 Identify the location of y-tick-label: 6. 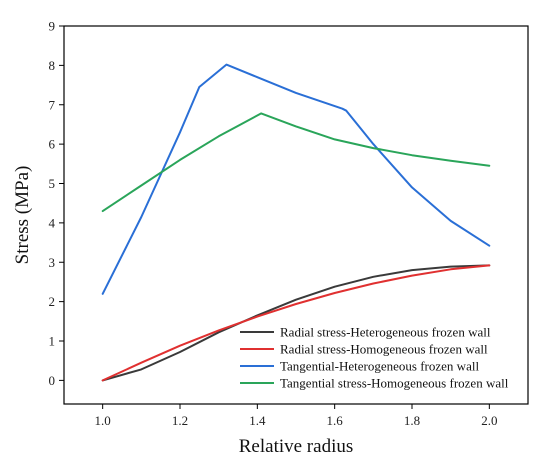
(52, 144).